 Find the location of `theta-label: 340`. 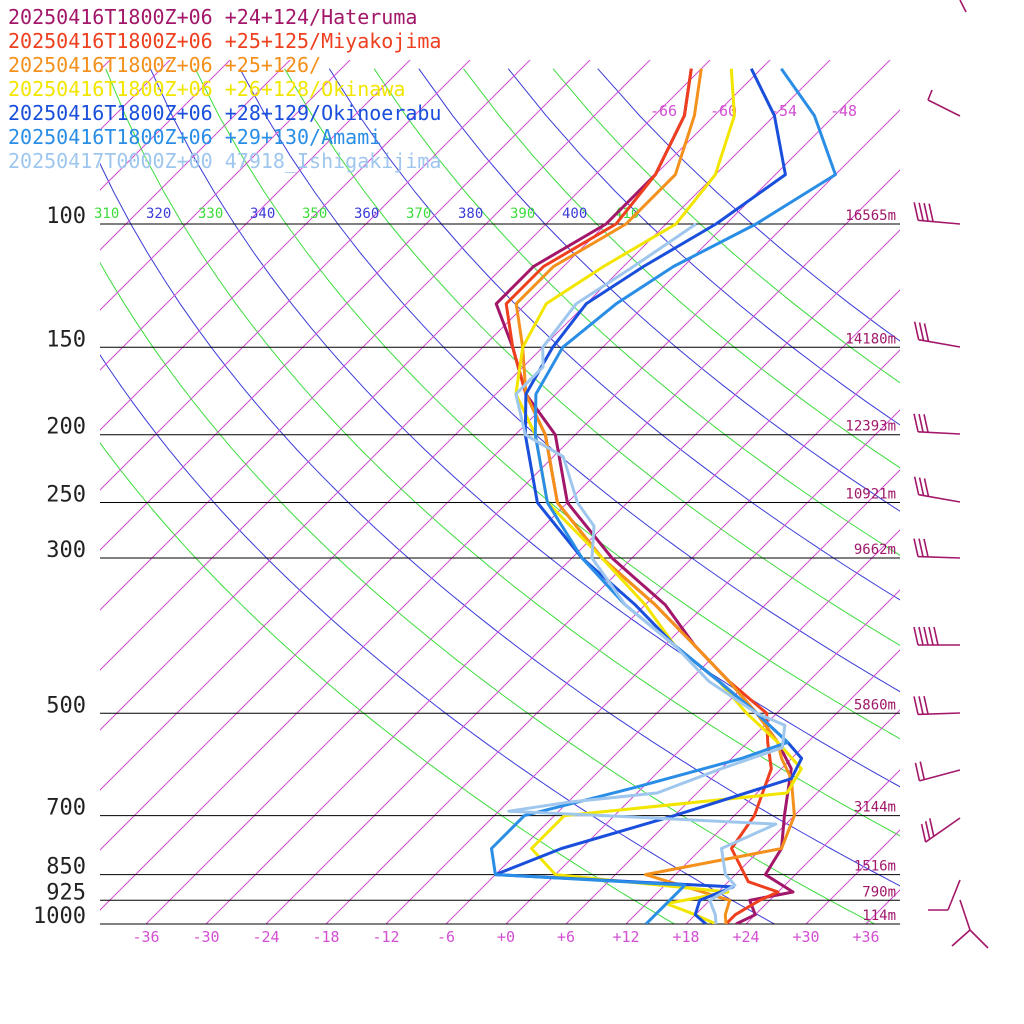

theta-label: 340 is located at coordinates (262, 214).